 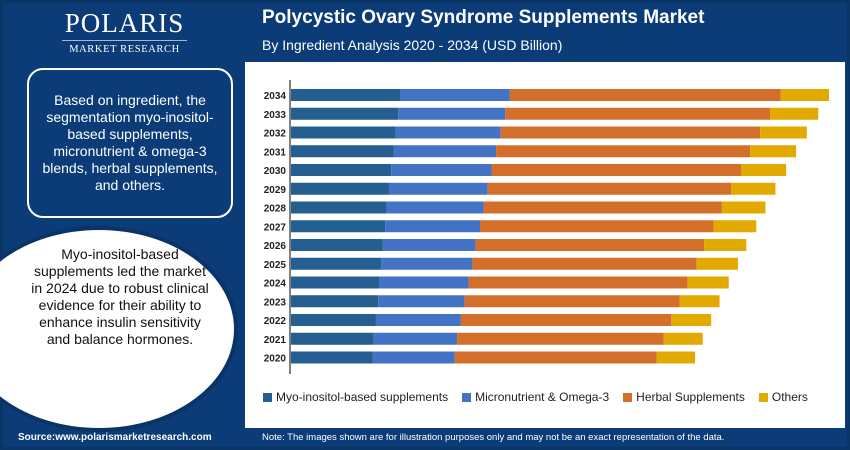 What do you see at coordinates (275, 284) in the screenshot?
I see `year-tick-label: 2024` at bounding box center [275, 284].